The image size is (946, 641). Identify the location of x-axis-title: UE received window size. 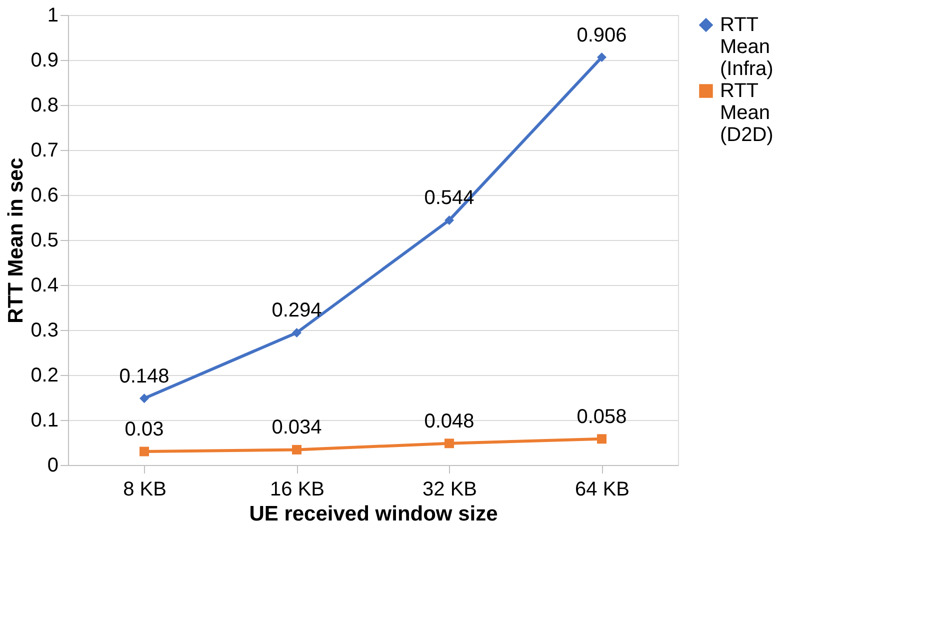
(373, 514).